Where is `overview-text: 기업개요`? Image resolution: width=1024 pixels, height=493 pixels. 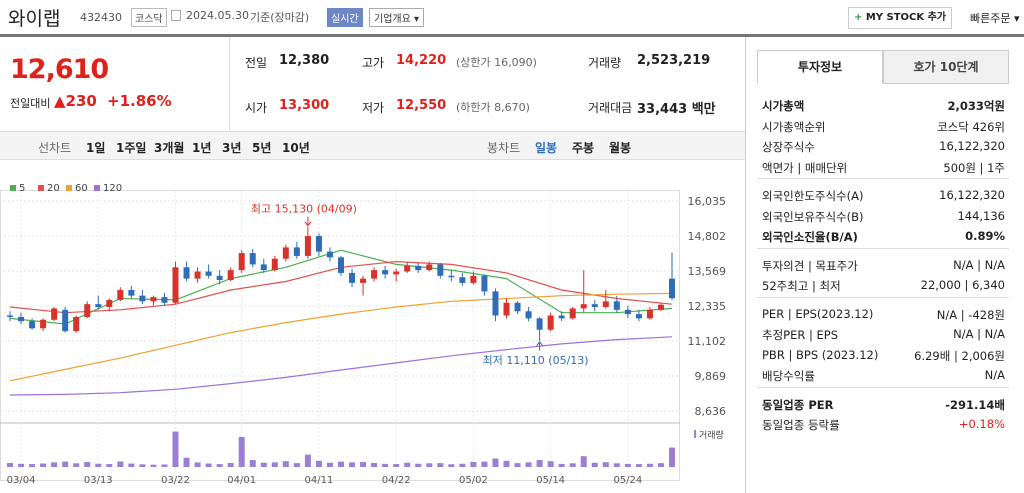
overview-text: 기업개요 is located at coordinates (392, 19).